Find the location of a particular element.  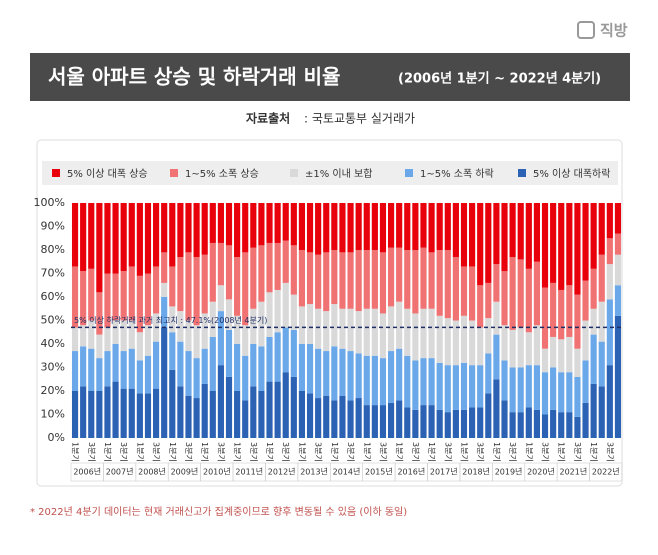

year-box is located at coordinates (606, 472).